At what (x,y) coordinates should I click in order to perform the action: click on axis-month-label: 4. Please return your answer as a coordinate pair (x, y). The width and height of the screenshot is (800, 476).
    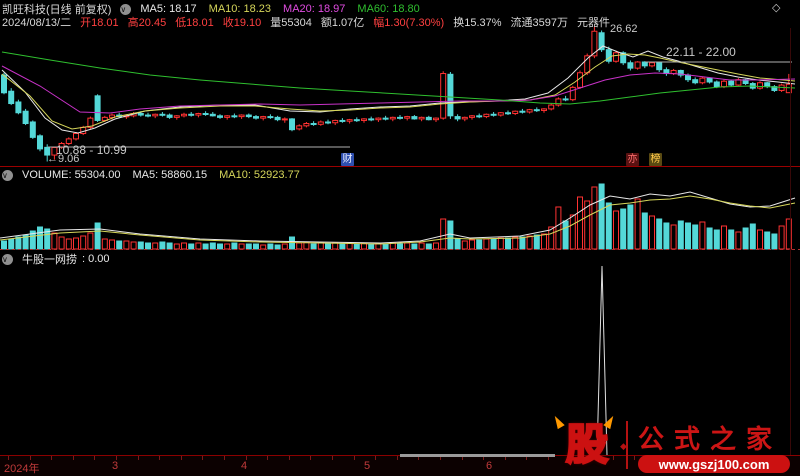
    Looking at the image, I should click on (244, 466).